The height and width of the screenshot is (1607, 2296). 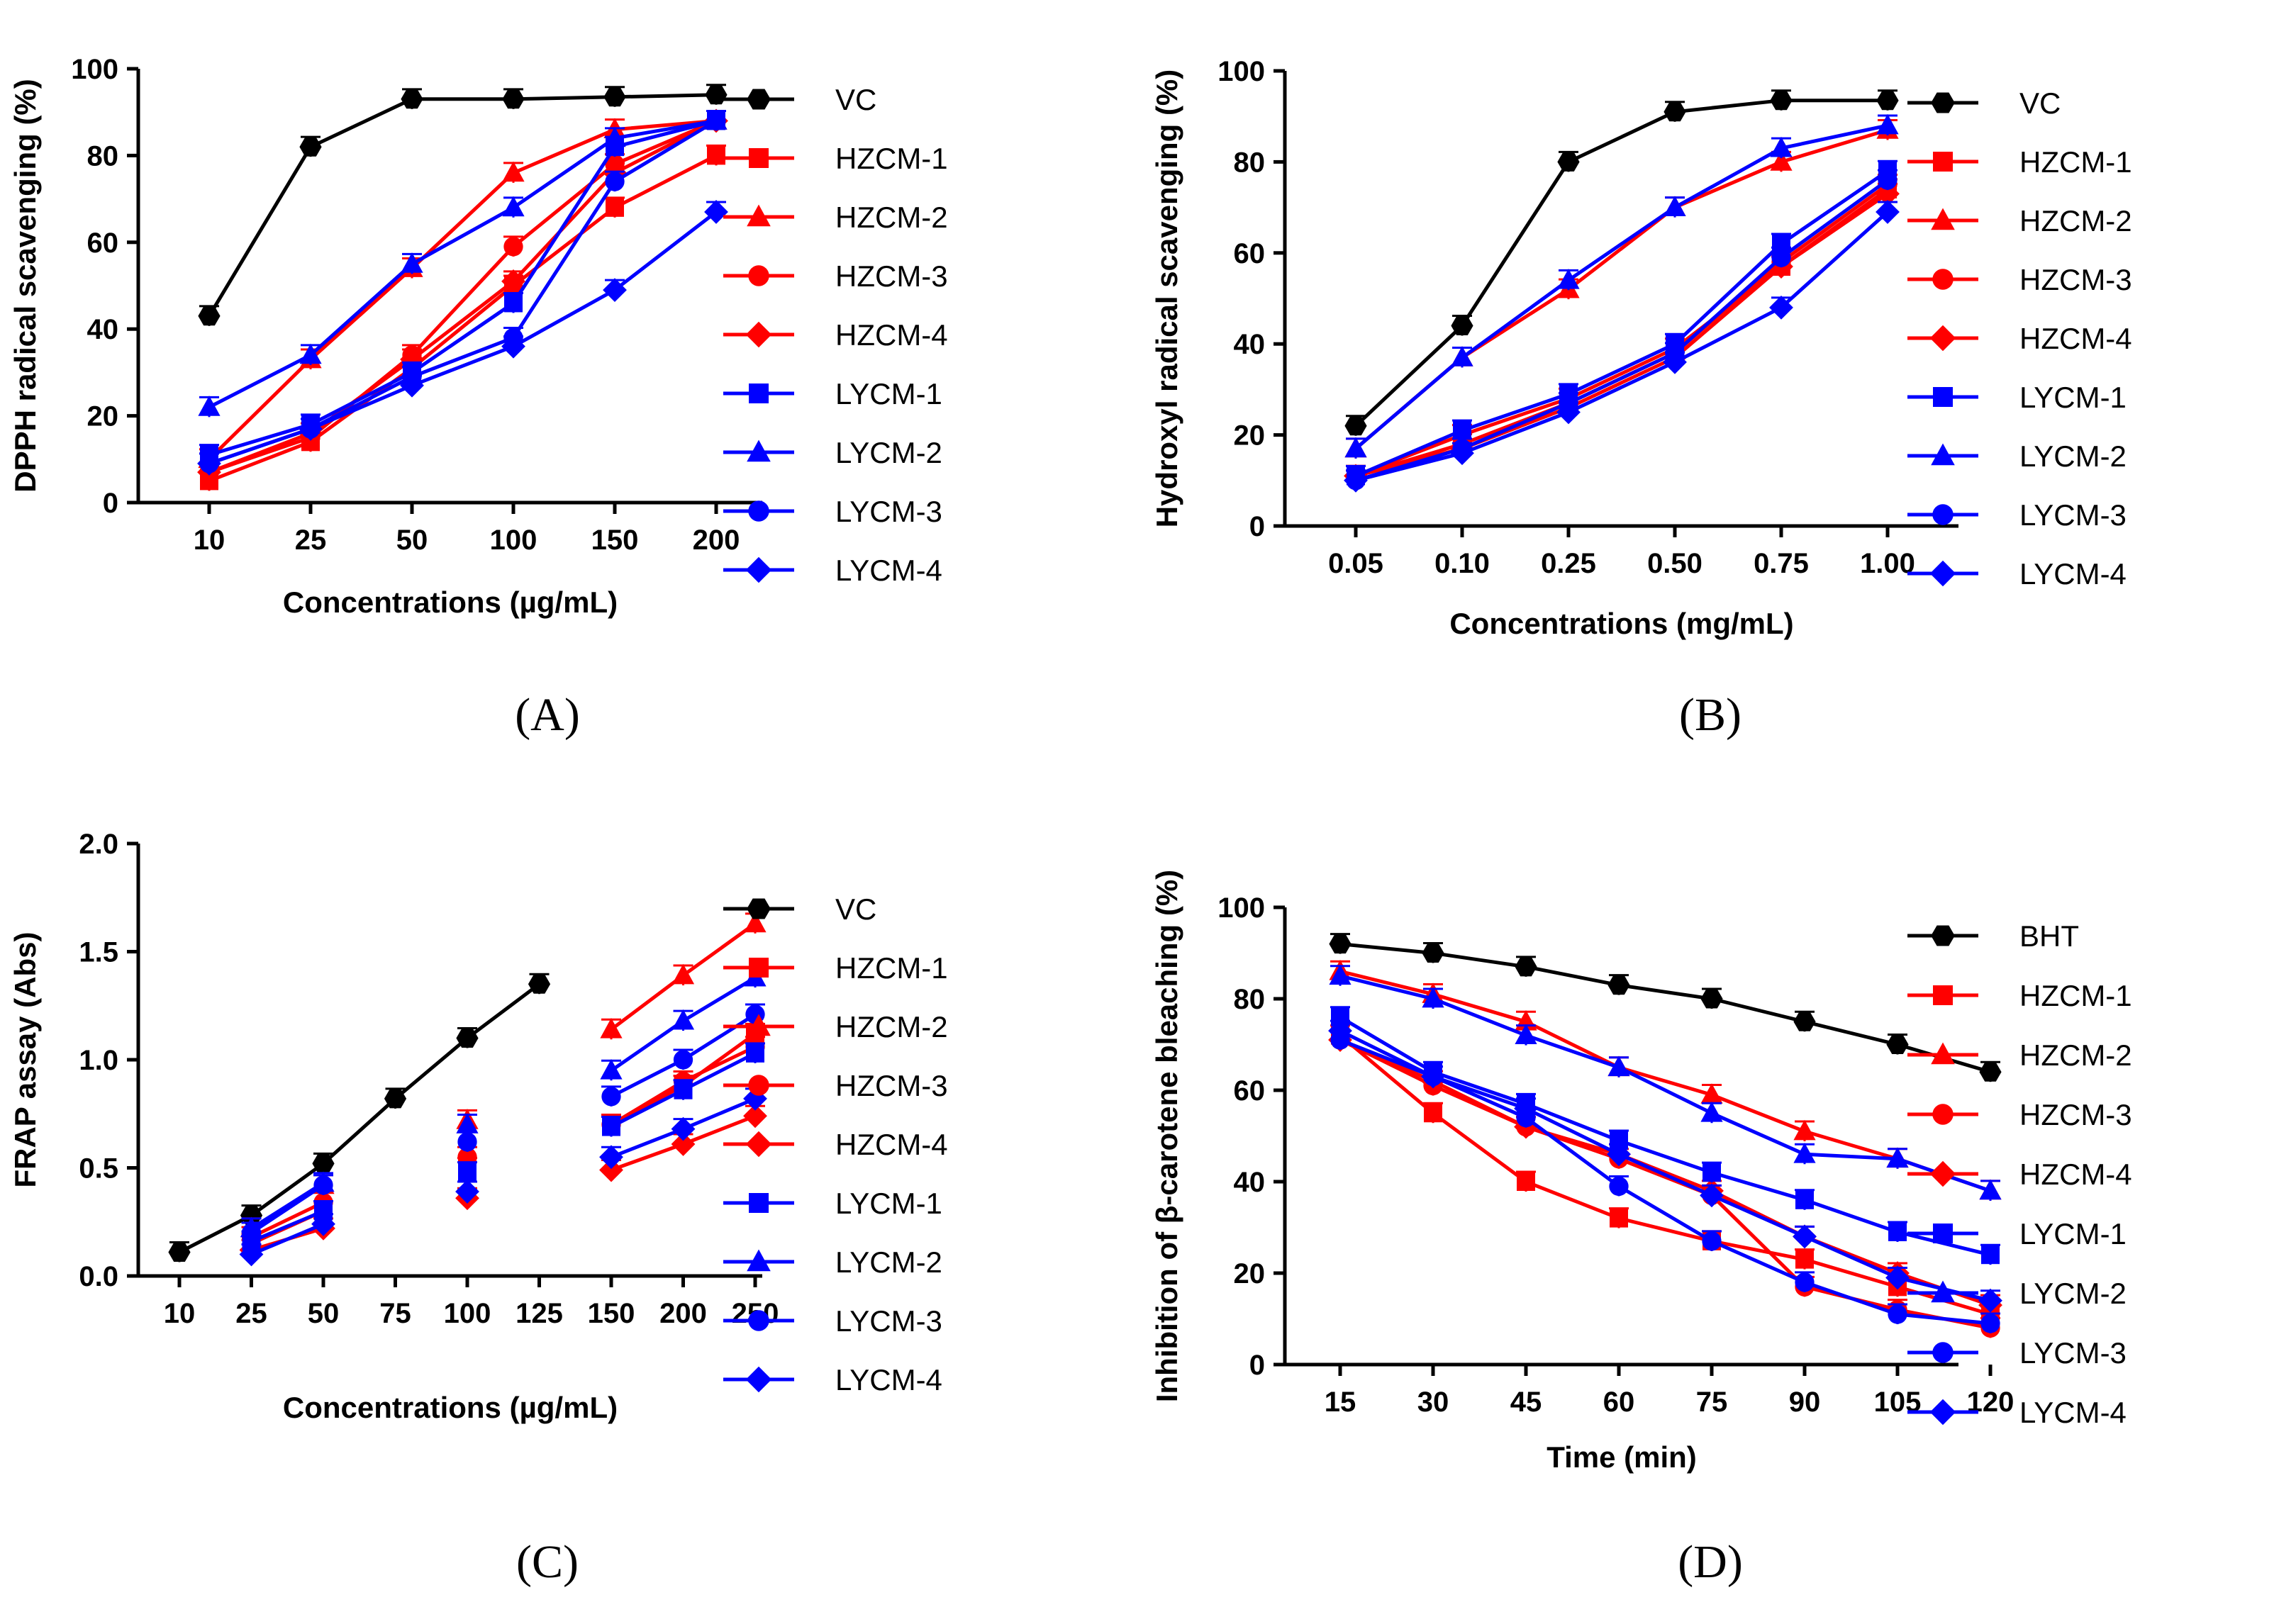 I want to click on y-tick-label: 2.0, so click(x=98, y=845).